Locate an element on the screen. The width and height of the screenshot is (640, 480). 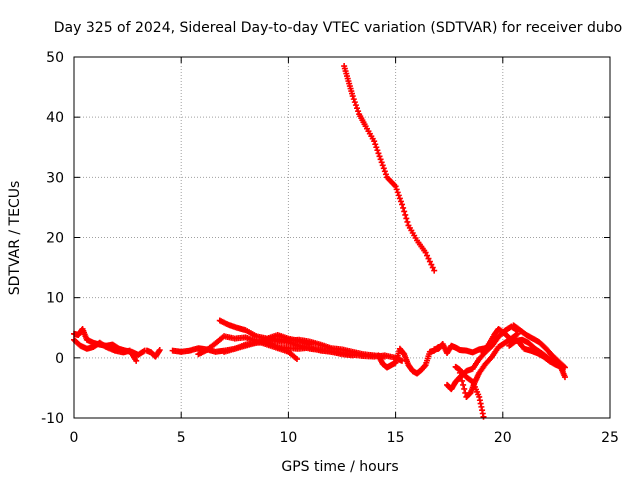
x-tick-label: 20 is located at coordinates (503, 438).